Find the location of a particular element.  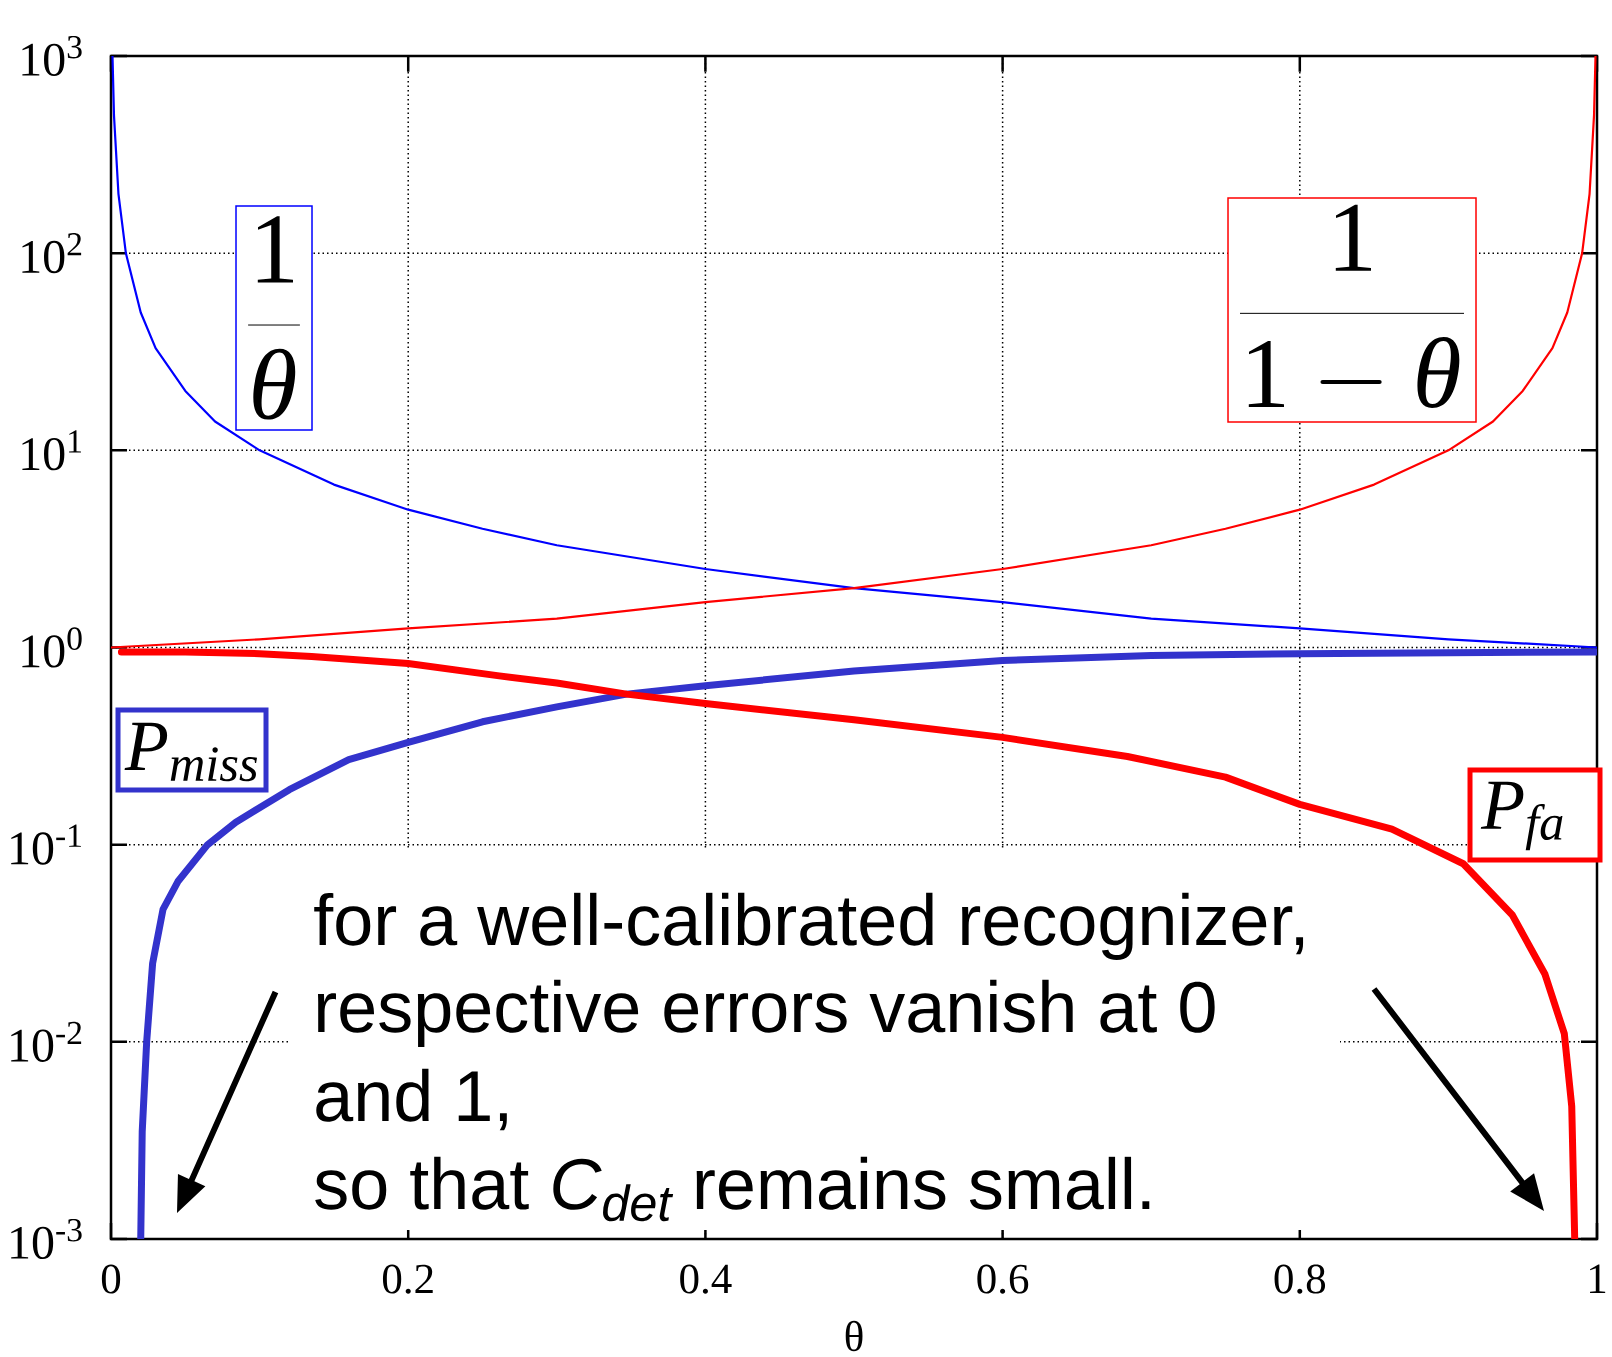

x-tick-label: 0 is located at coordinates (111, 1279).